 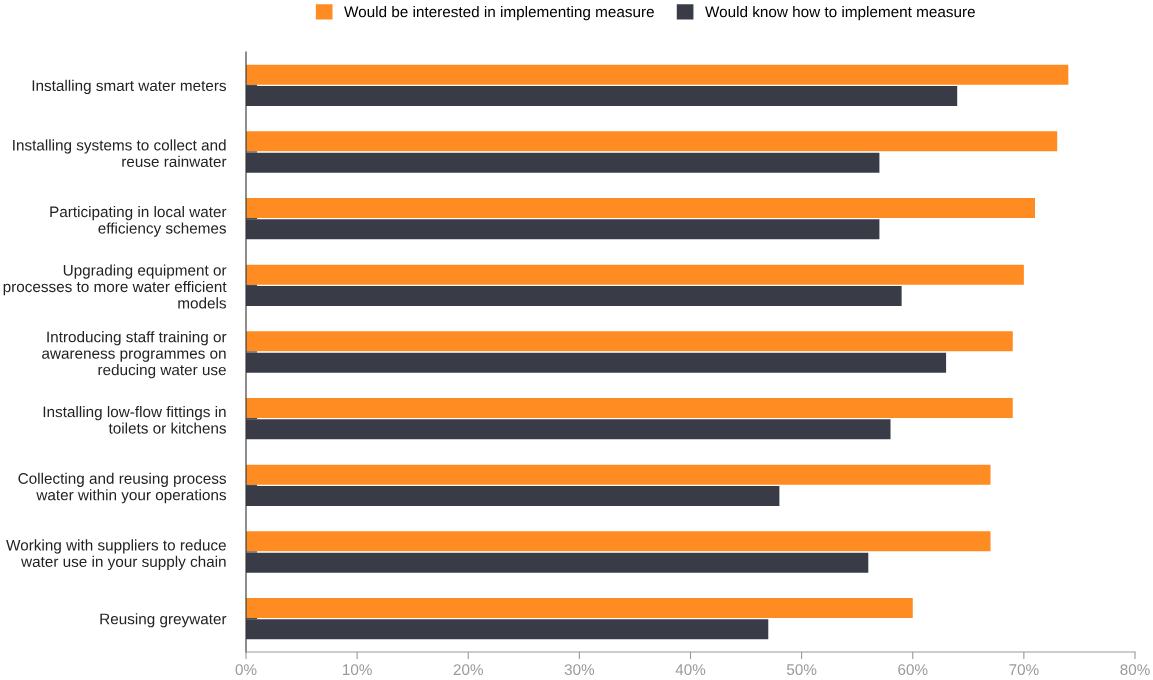 What do you see at coordinates (138, 221) in the screenshot?
I see `y-tick-label: Participating in local water efficiency schemes` at bounding box center [138, 221].